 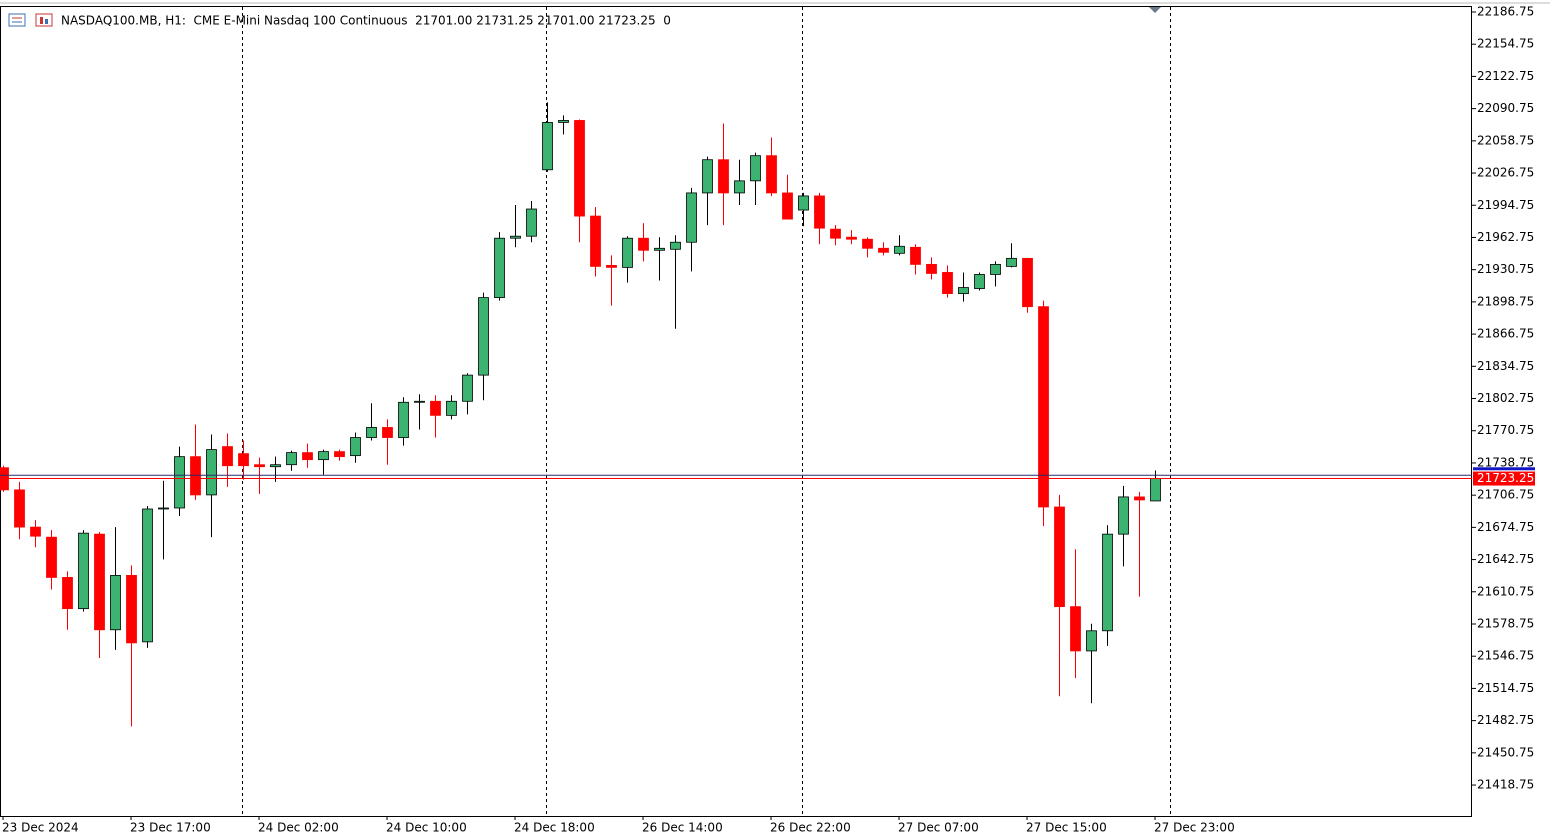 What do you see at coordinates (1504, 478) in the screenshot?
I see `last-price-box` at bounding box center [1504, 478].